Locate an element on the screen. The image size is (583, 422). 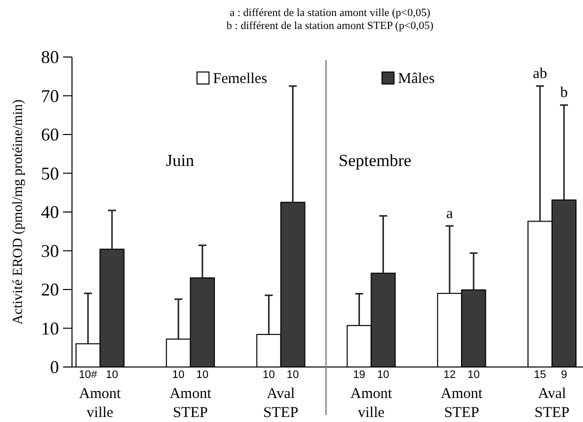
text: 10# is located at coordinates (88, 375).